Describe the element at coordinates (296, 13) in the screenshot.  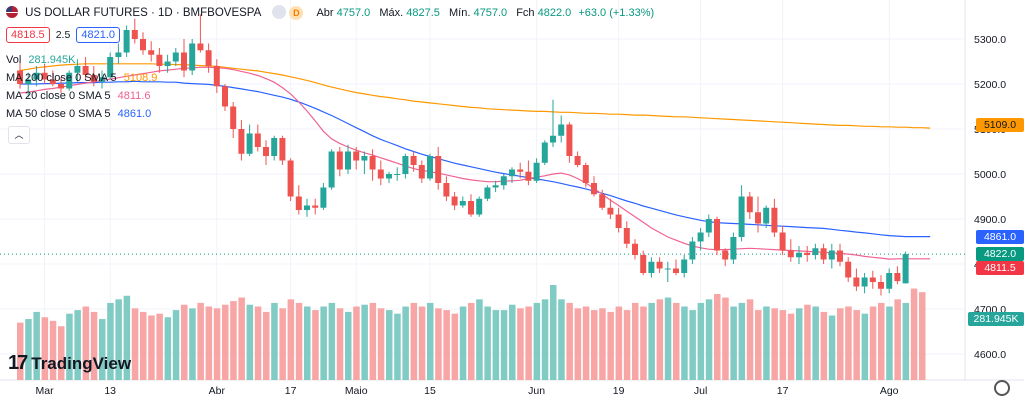
I see `delay-badge: D` at that location.